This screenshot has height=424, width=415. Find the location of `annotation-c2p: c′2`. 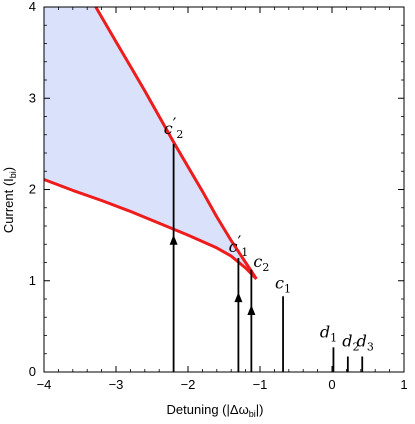

annotation-c2p: c′2 is located at coordinates (174, 127).